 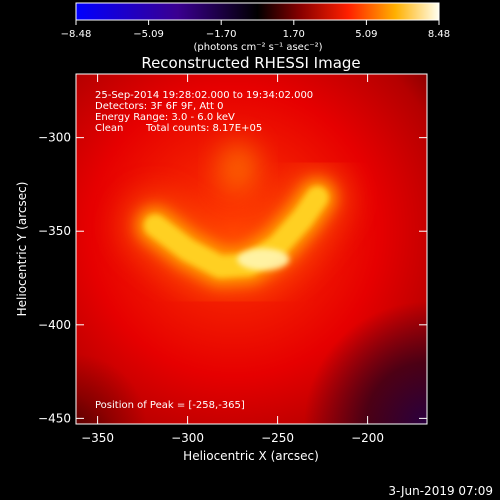 I want to click on total-counts-text: Total counts: 8.17E+05, so click(x=203, y=128).